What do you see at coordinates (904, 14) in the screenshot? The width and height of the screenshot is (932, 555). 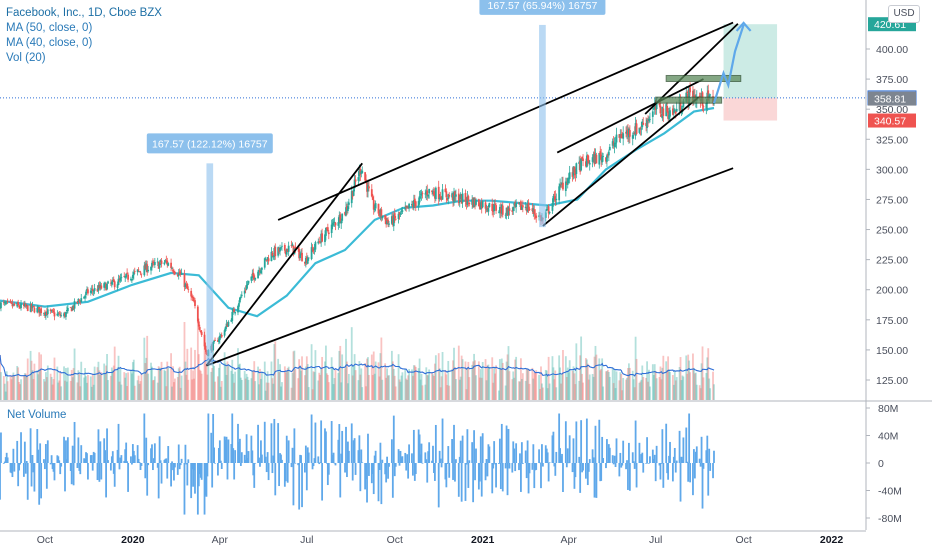 I see `currency-button: USD` at bounding box center [904, 14].